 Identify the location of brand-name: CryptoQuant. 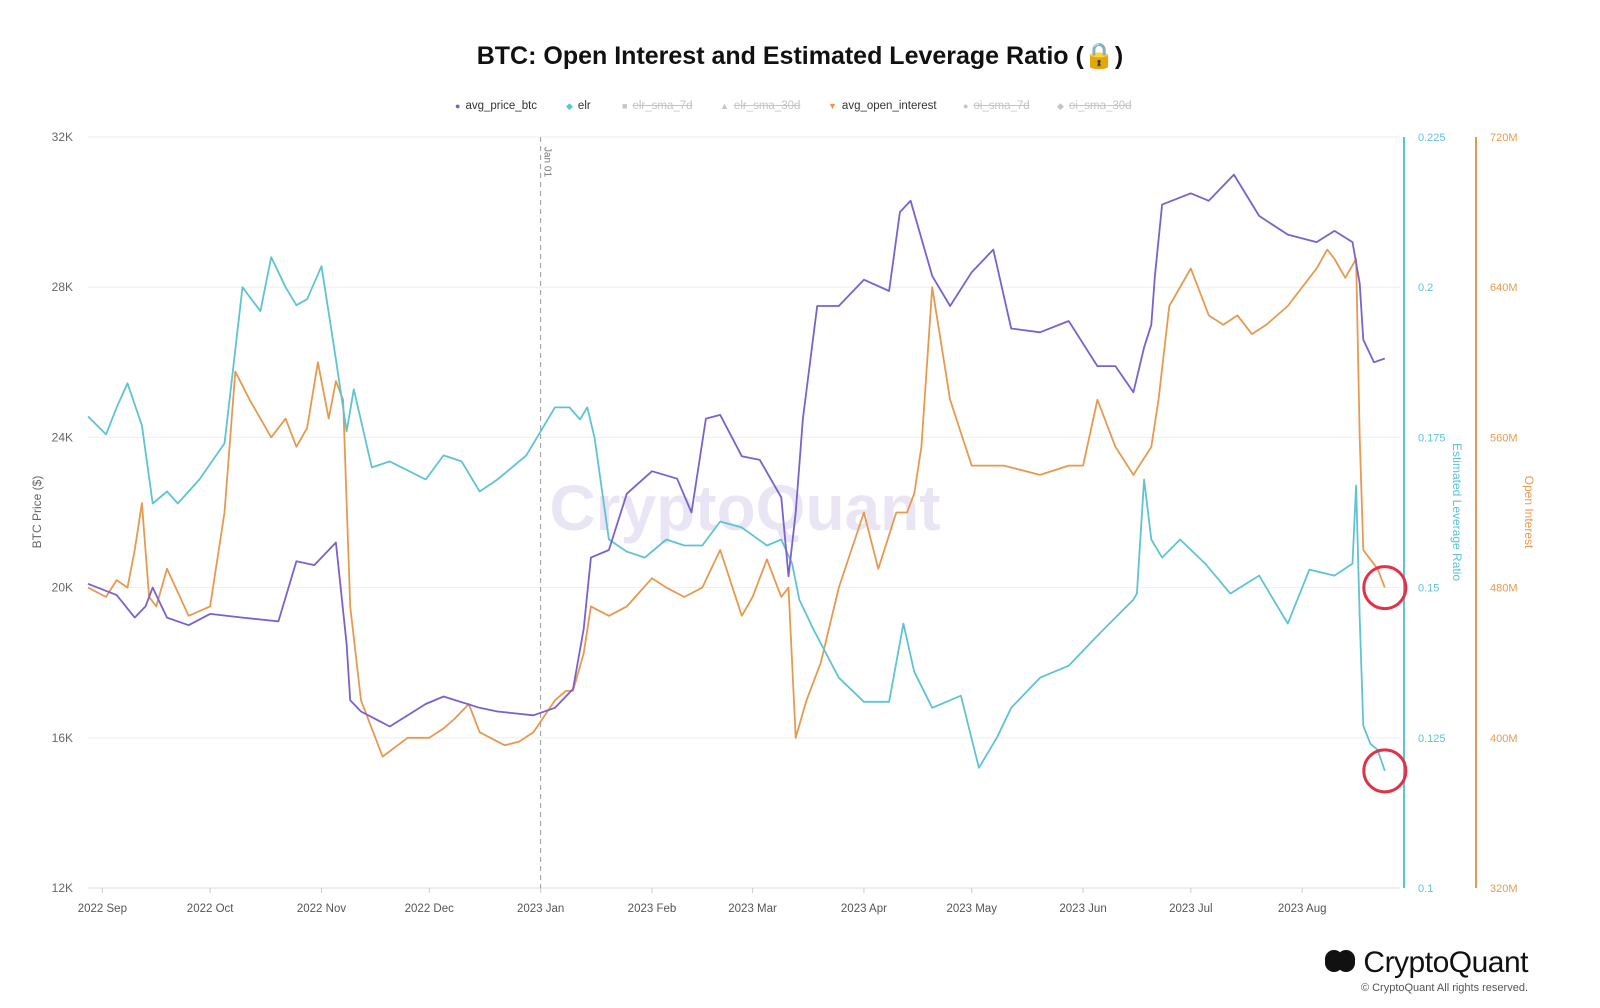
(1445, 962).